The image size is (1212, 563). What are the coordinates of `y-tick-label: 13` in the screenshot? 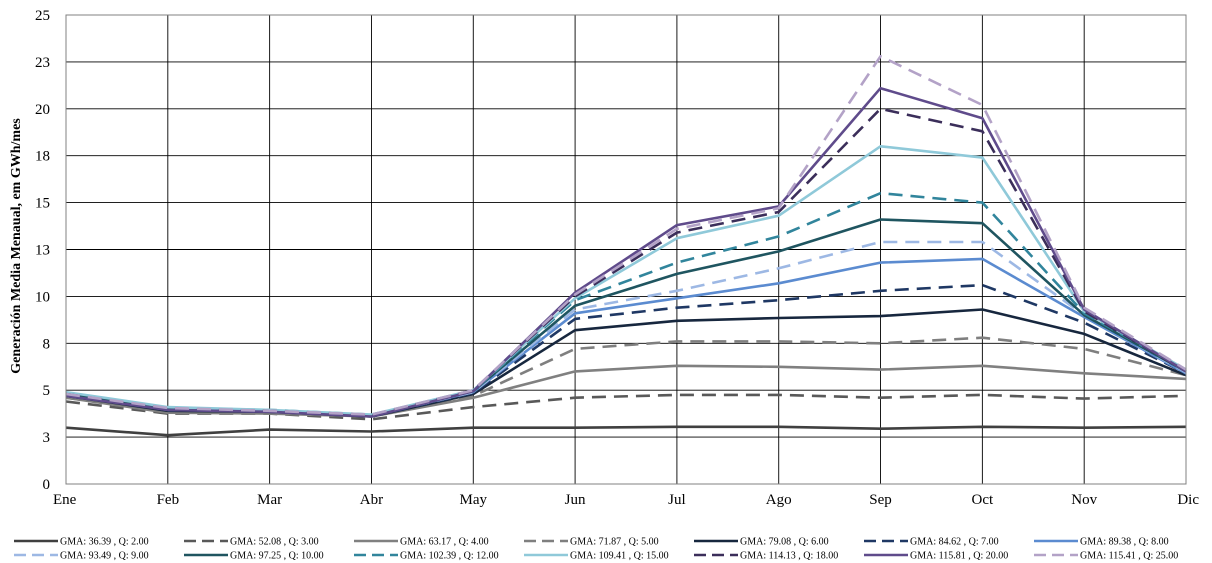 It's located at (42, 251).